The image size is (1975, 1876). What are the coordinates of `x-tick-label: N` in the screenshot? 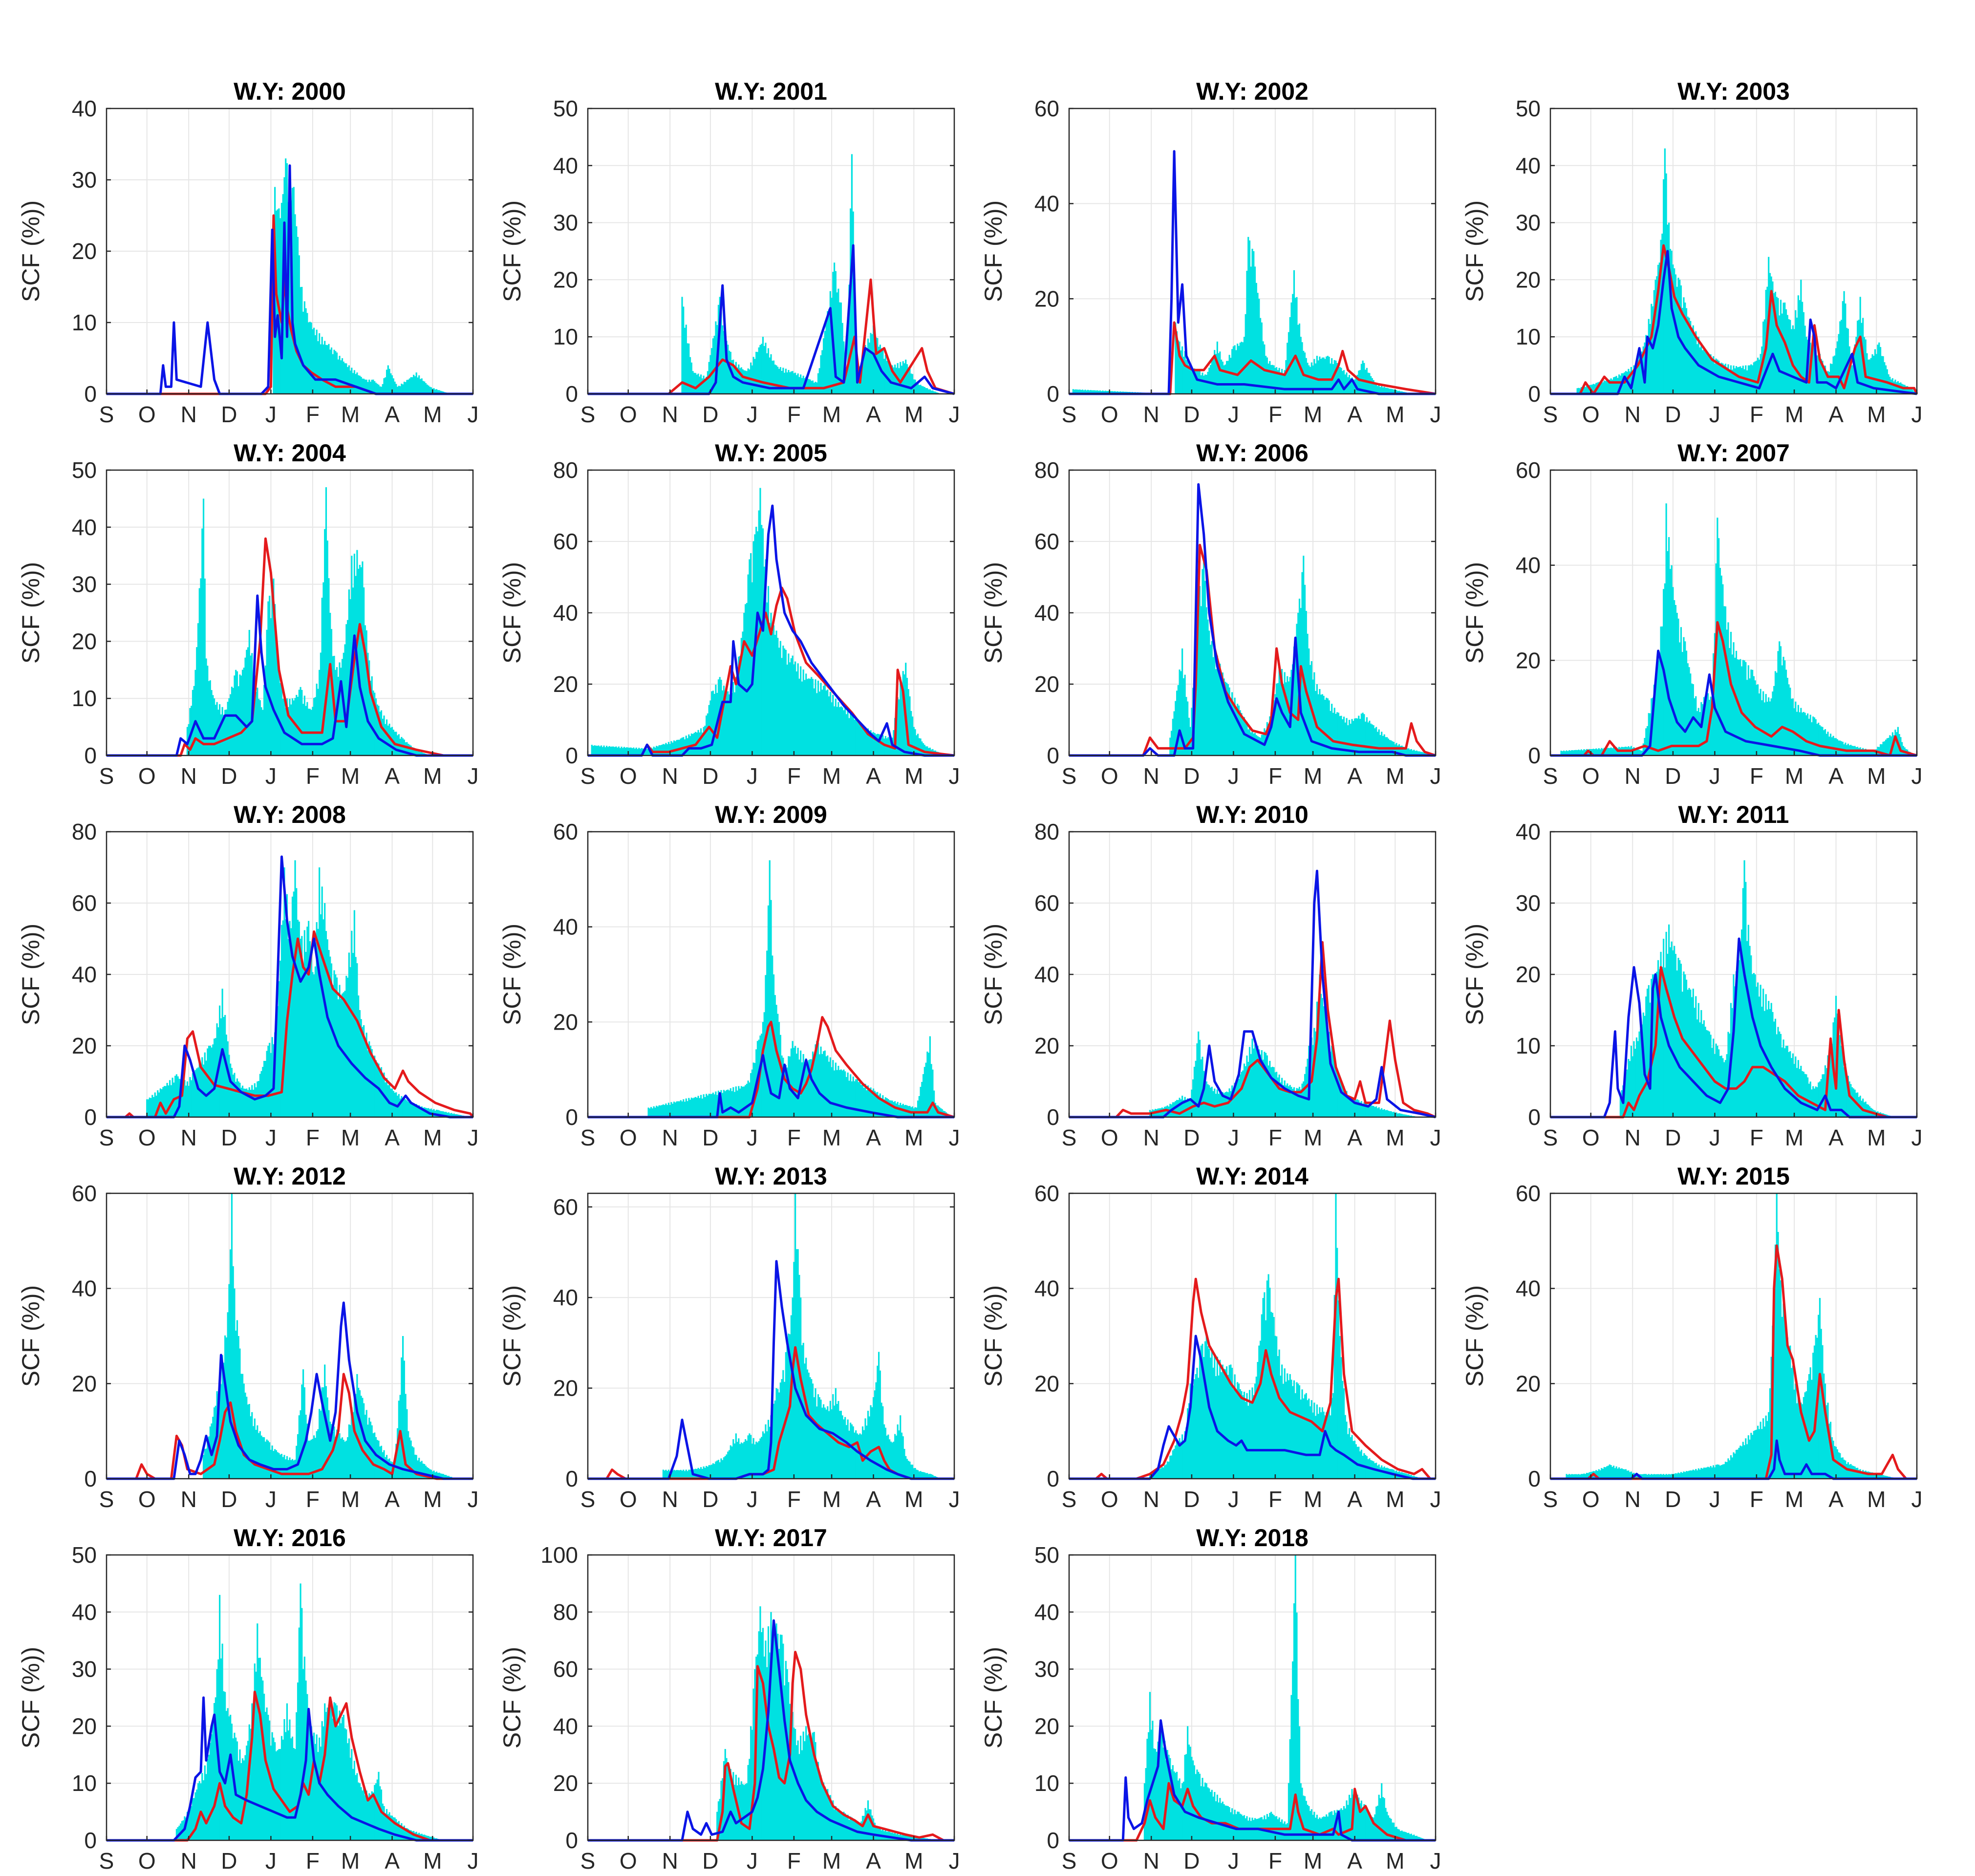 It's located at (670, 1137).